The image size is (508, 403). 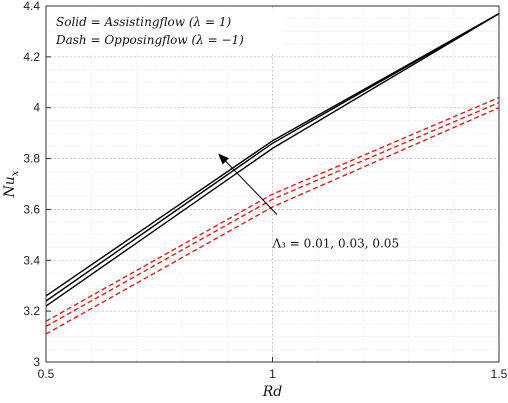 What do you see at coordinates (31, 6) in the screenshot?
I see `y-tick-label: 4.4` at bounding box center [31, 6].